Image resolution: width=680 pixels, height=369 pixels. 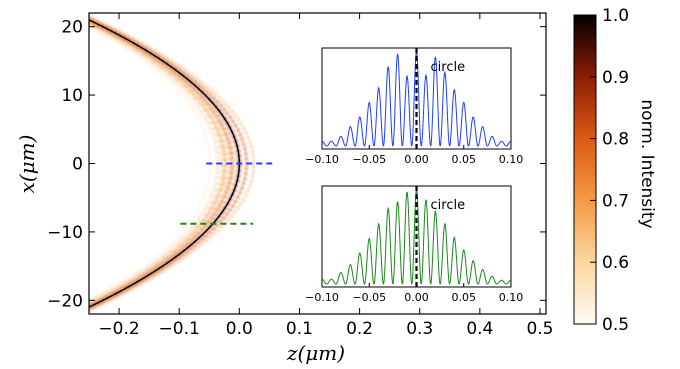 I want to click on inset-0: circle −0.10 −0.05 0.00 0.05 0.10, so click(x=414, y=106).